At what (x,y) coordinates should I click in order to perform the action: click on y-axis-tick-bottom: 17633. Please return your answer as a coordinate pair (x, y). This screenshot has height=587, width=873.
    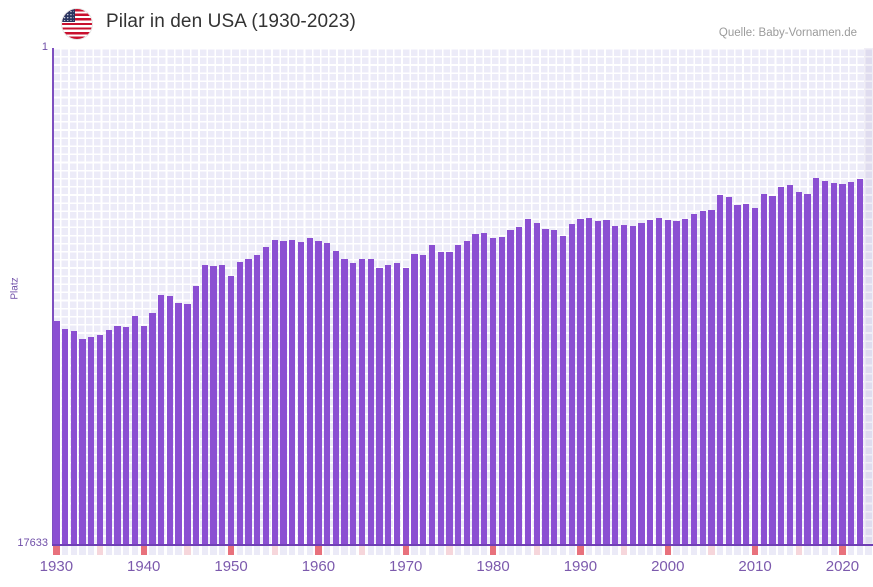
    Looking at the image, I should click on (32, 543).